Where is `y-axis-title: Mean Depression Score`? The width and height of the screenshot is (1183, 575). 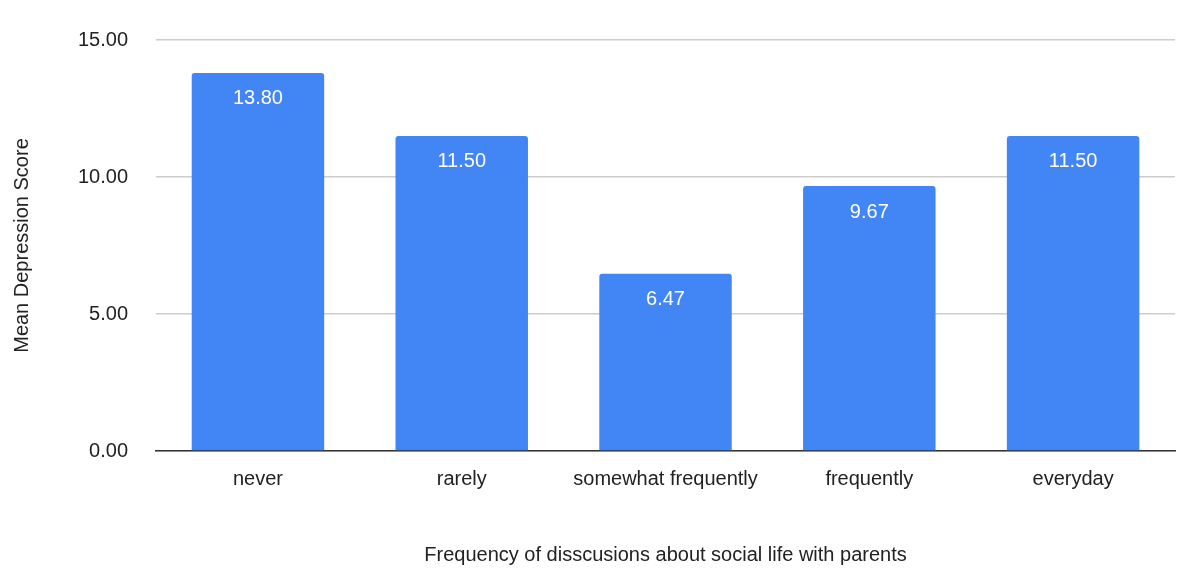
y-axis-title: Mean Depression Score is located at coordinates (20, 245).